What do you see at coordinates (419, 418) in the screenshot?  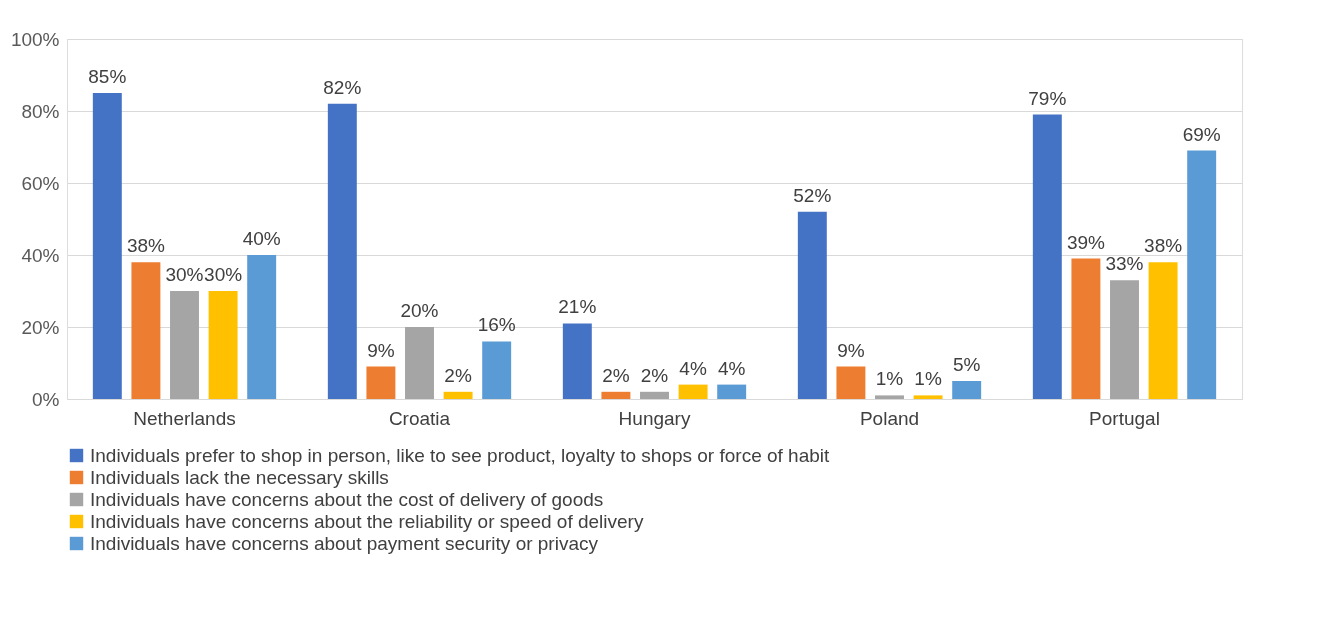 I see `x-tick-label: Croatia` at bounding box center [419, 418].